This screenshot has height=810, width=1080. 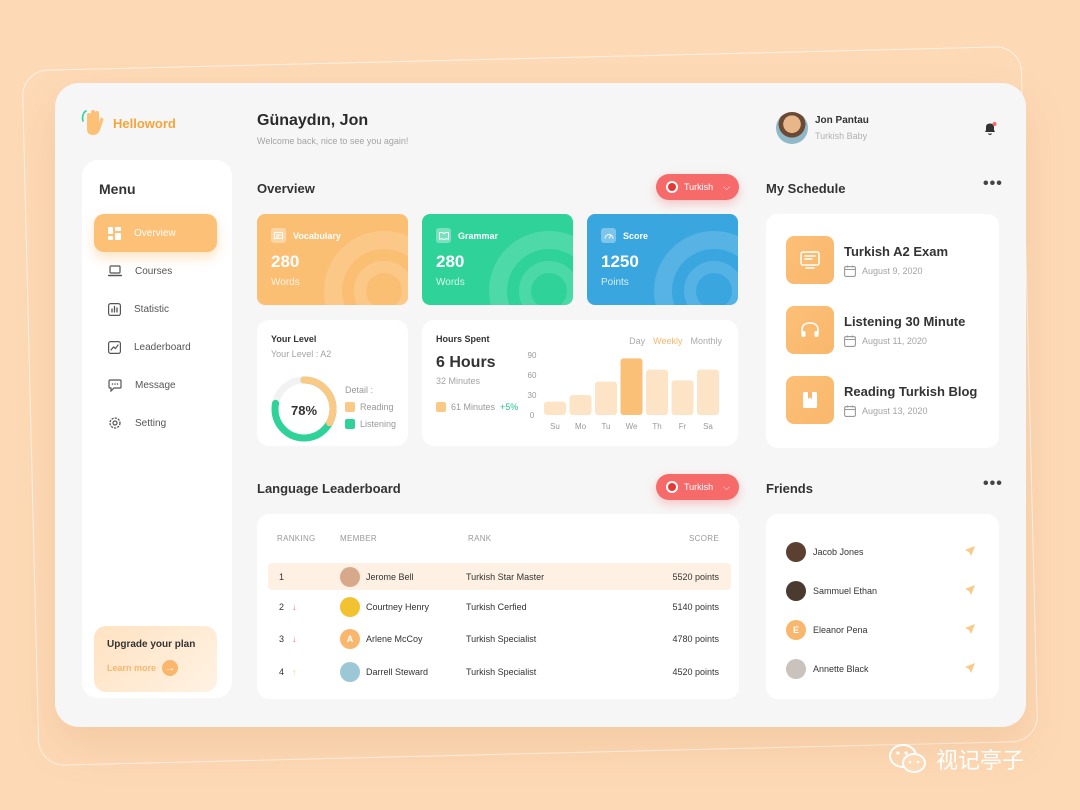 I want to click on member-score: 4780 points, so click(x=695, y=638).